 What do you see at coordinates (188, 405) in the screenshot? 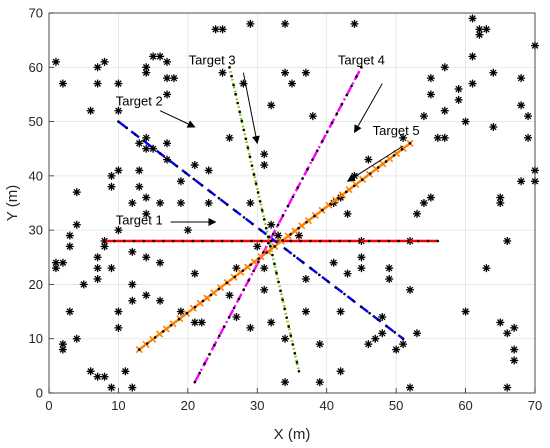
I see `x-tick-label: 20` at bounding box center [188, 405].